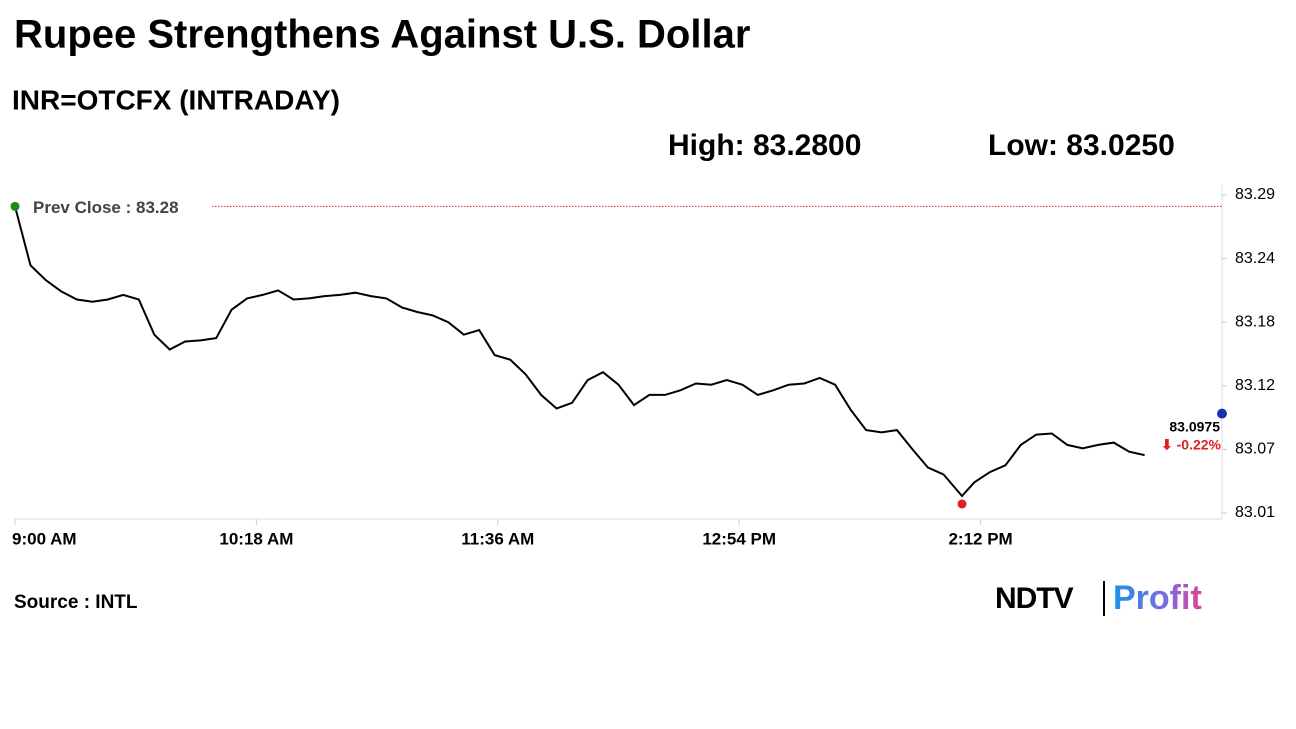 The image size is (1296, 729). Describe the element at coordinates (1255, 258) in the screenshot. I see `y-tick-label: 83.24` at that location.